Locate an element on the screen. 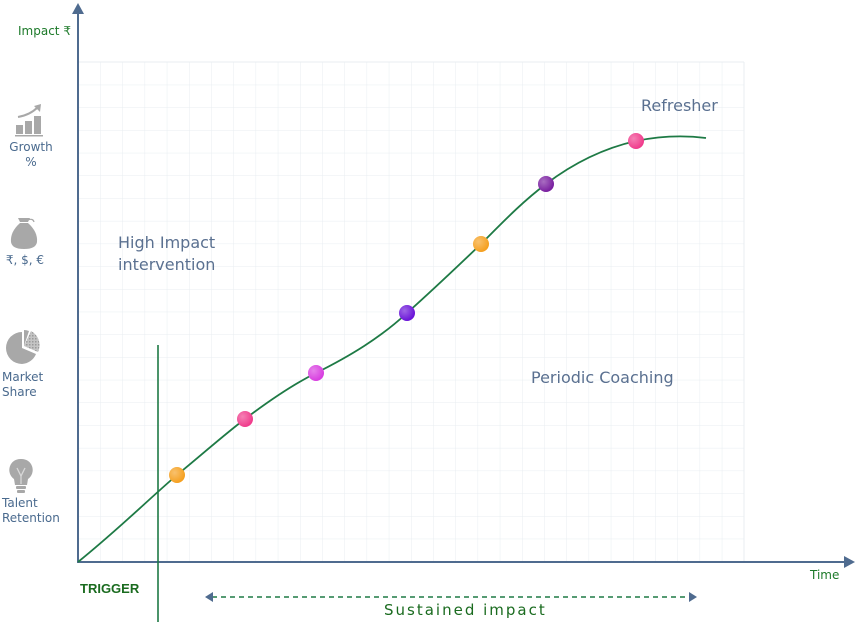 The image size is (858, 625). trigger-label: TRIGGER is located at coordinates (110, 588).